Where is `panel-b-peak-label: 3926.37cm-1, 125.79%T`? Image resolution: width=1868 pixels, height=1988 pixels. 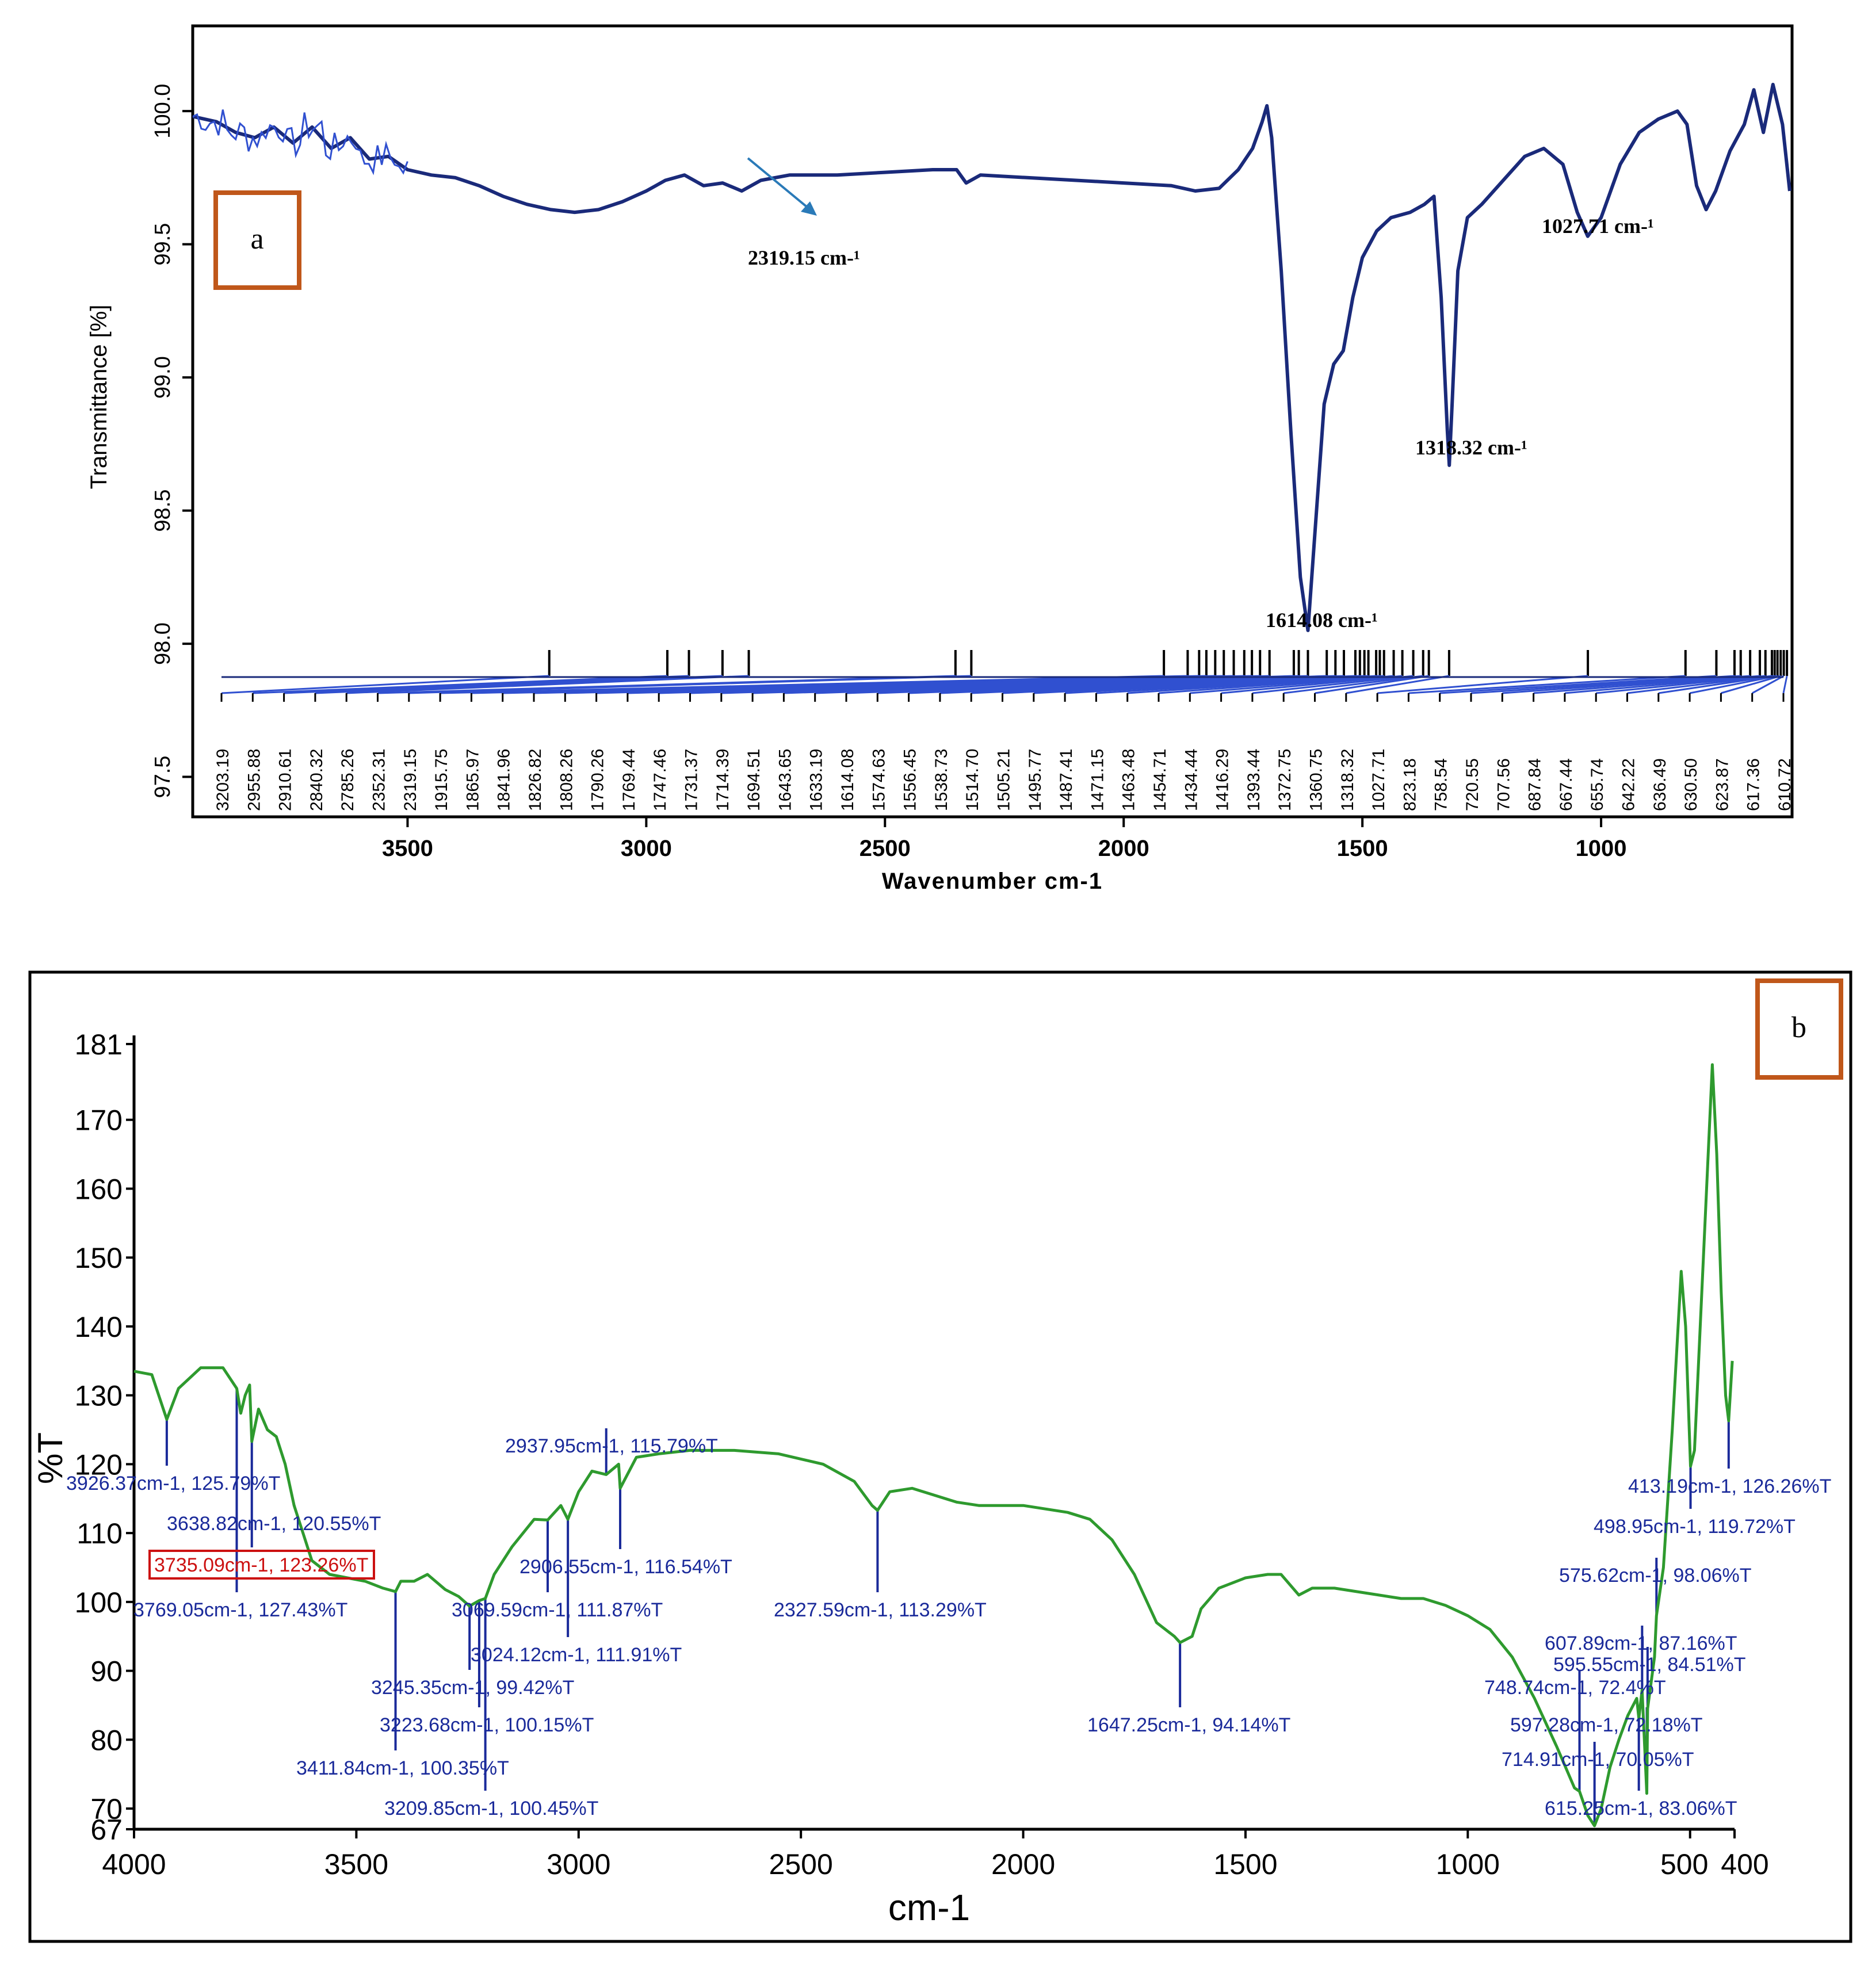 panel-b-peak-label: 3926.37cm-1, 125.79%T is located at coordinates (173, 1484).